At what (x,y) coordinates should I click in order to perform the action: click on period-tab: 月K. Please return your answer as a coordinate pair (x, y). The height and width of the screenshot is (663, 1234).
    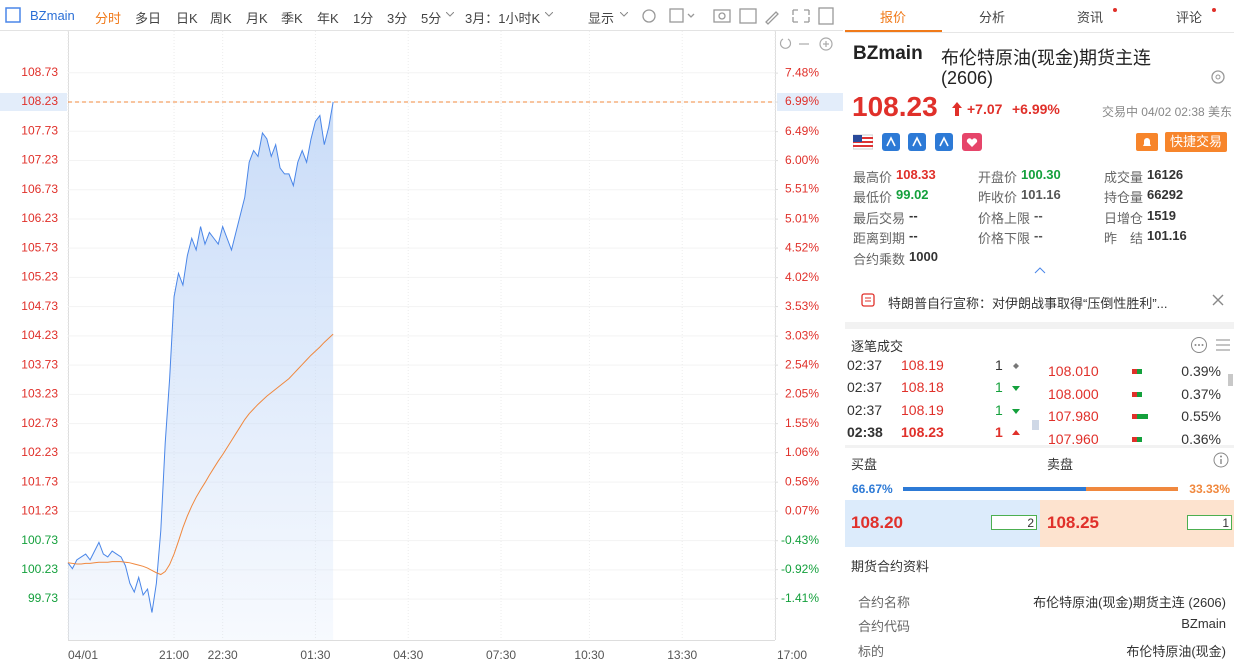
    Looking at the image, I should click on (257, 18).